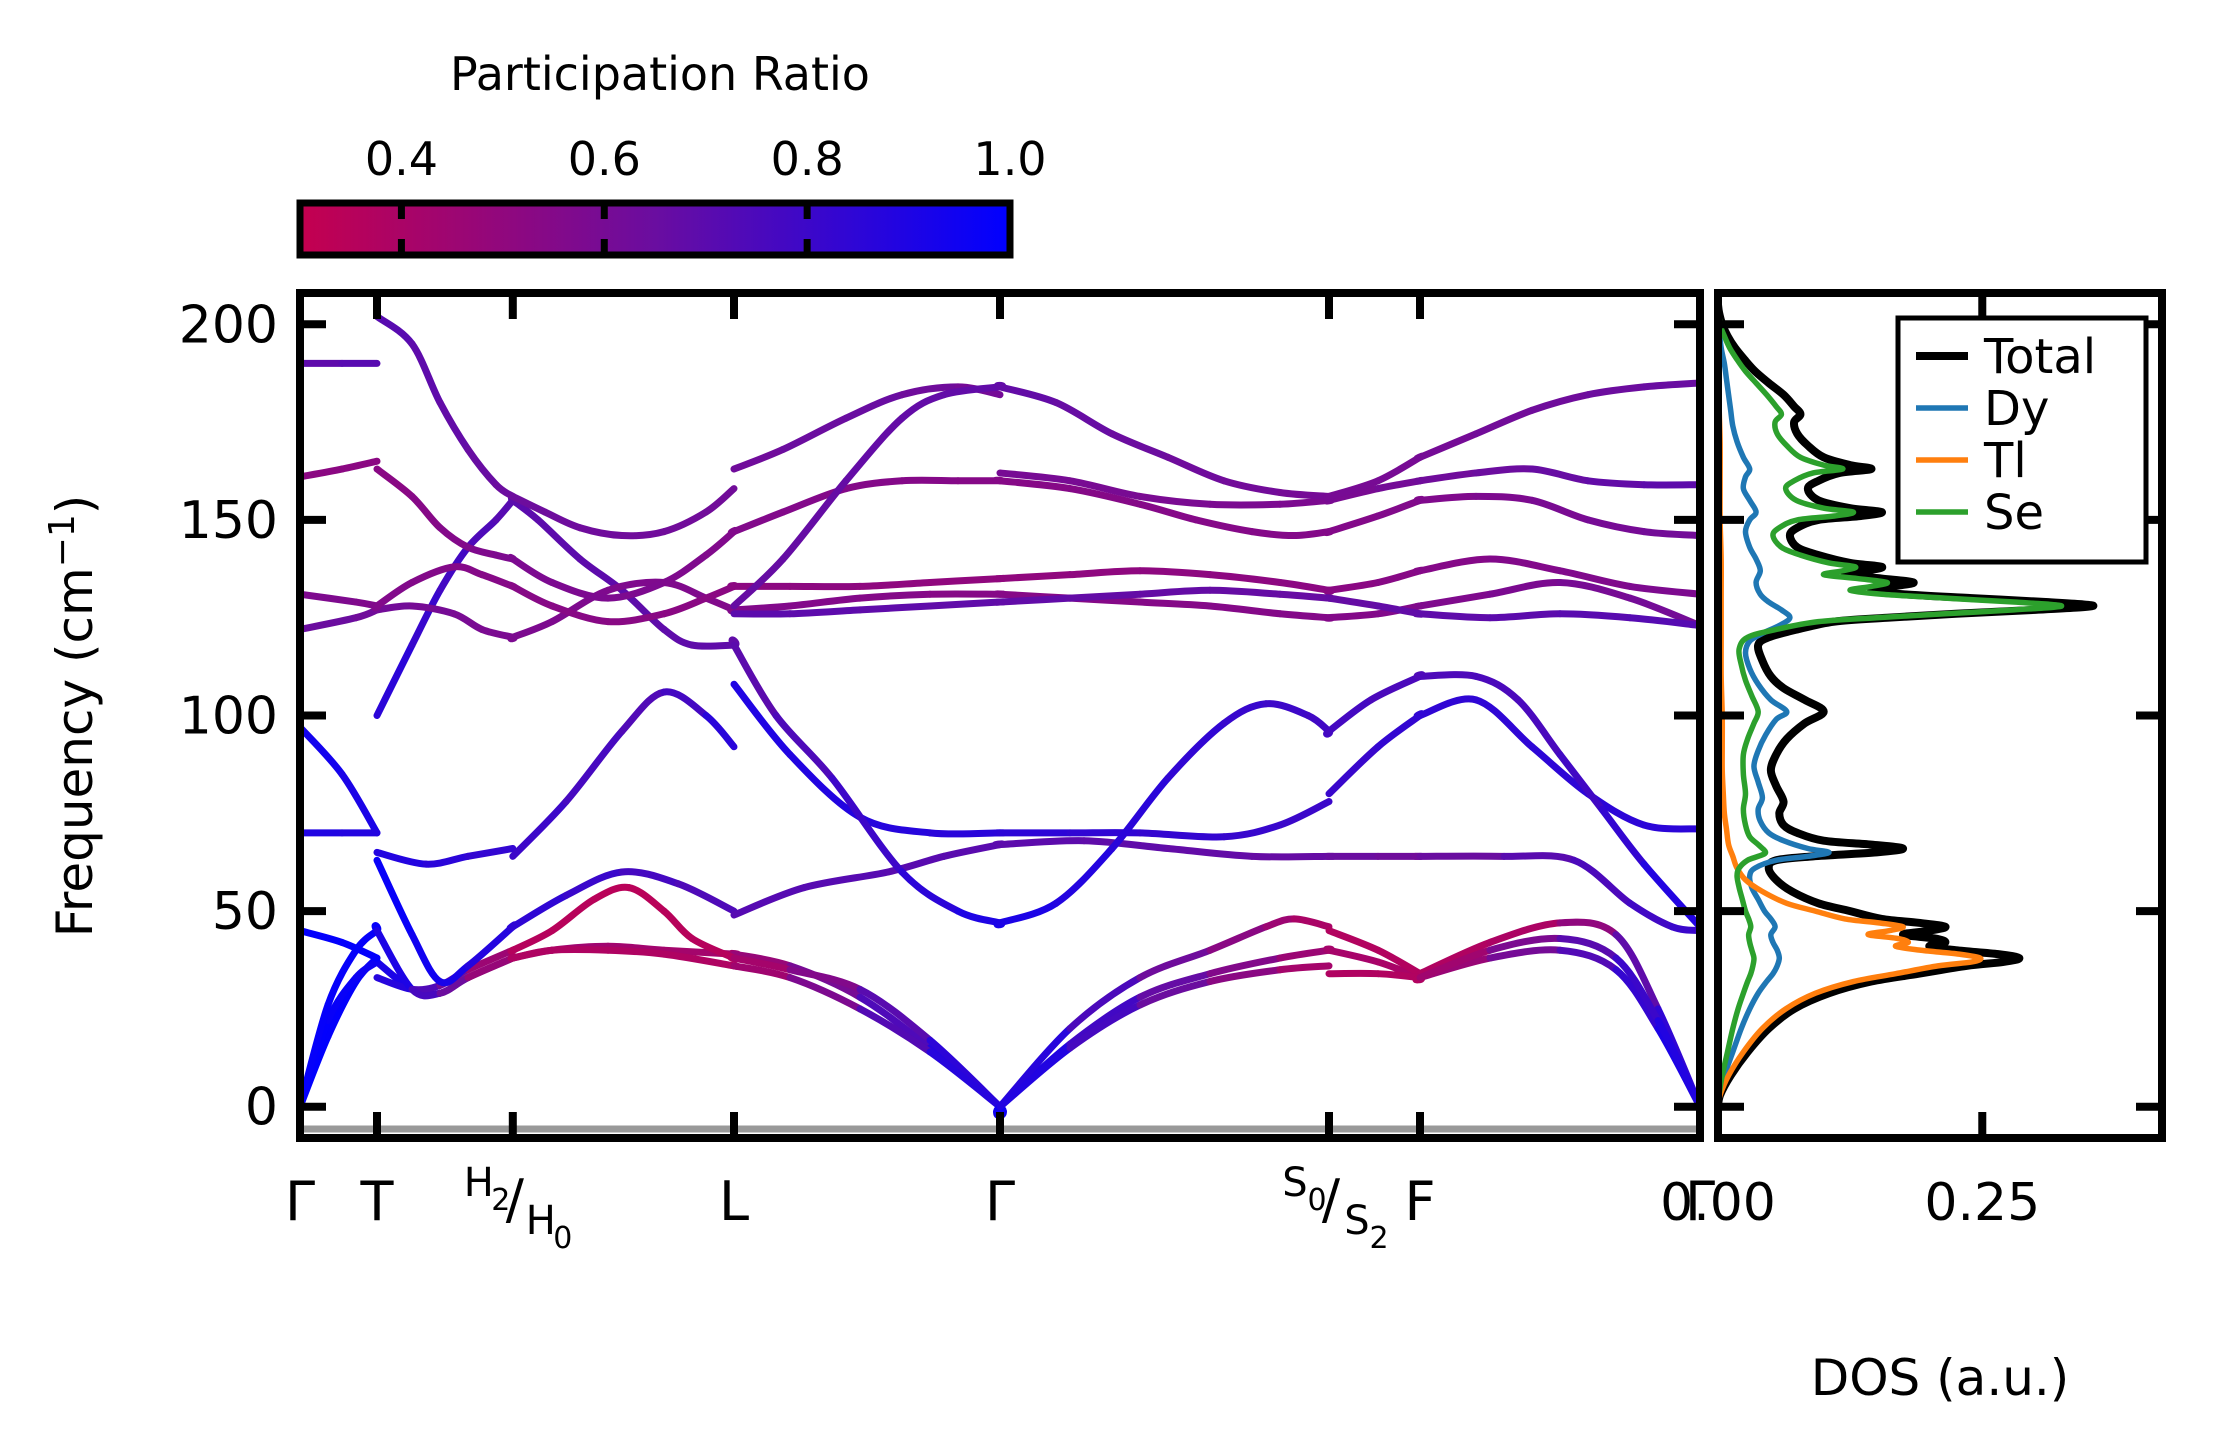  Describe the element at coordinates (562, 1238) in the screenshot. I see `svg-text: 0` at that location.